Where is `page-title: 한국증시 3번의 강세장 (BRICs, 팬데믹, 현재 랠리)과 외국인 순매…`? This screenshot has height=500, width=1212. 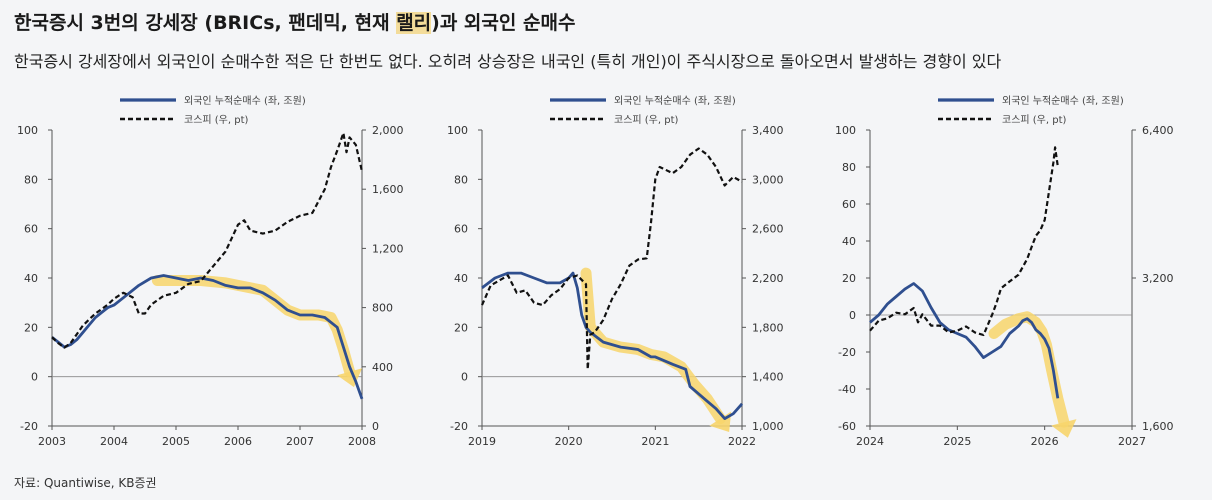 page-title: 한국증시 3번의 강세장 (BRICs, 팬데믹, 현재 랠리)과 외국인 순매… is located at coordinates (295, 23).